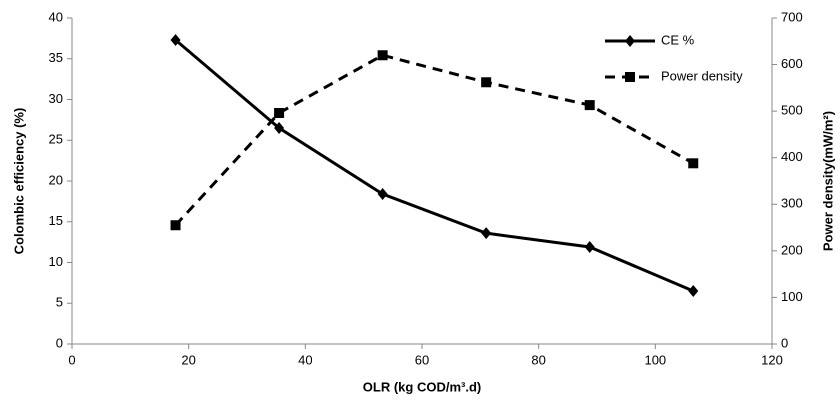 Image resolution: width=840 pixels, height=401 pixels. What do you see at coordinates (56, 179) in the screenshot?
I see `y-tick-label: 20` at bounding box center [56, 179].